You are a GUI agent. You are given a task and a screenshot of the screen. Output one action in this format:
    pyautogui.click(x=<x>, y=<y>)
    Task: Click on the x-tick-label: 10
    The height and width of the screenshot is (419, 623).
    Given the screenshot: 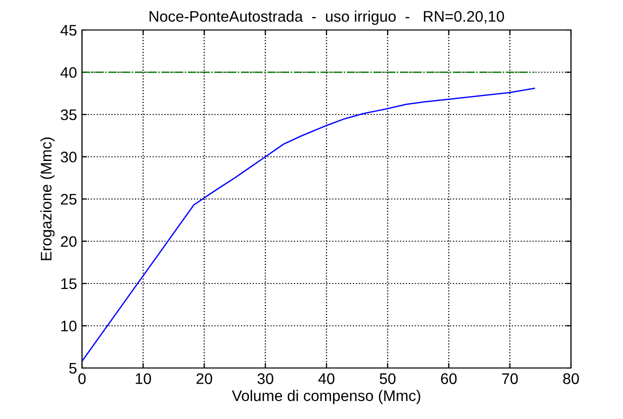 What is the action you would take?
    pyautogui.click(x=144, y=378)
    